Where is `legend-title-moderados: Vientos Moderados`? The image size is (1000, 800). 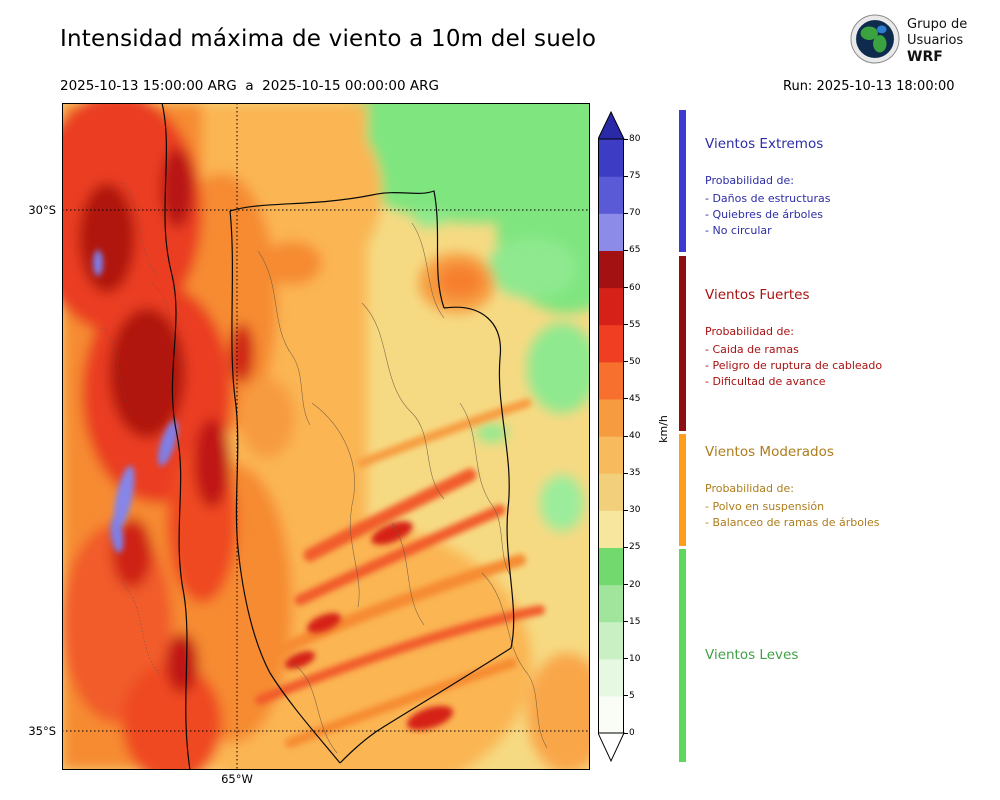 legend-title-moderados: Vientos Moderados is located at coordinates (769, 452).